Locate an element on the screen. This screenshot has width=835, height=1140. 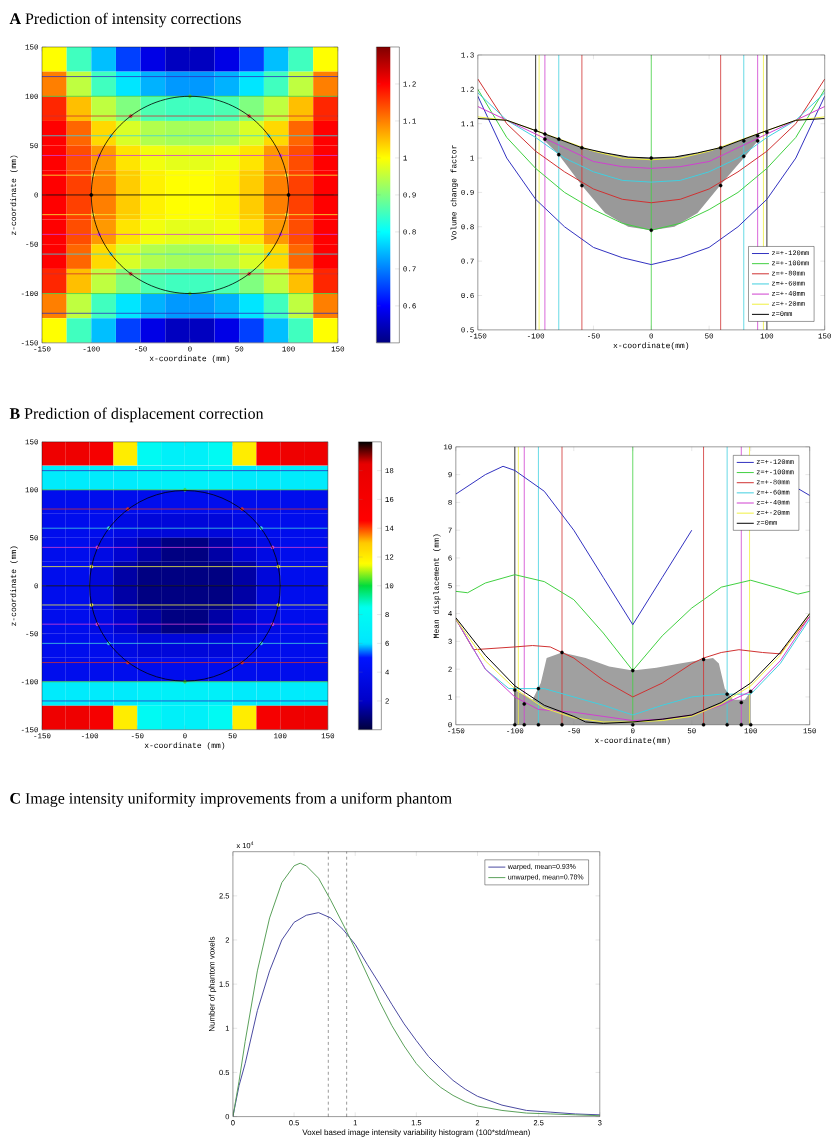
chart-title: B Prediction of displacement correction is located at coordinates (136, 415).